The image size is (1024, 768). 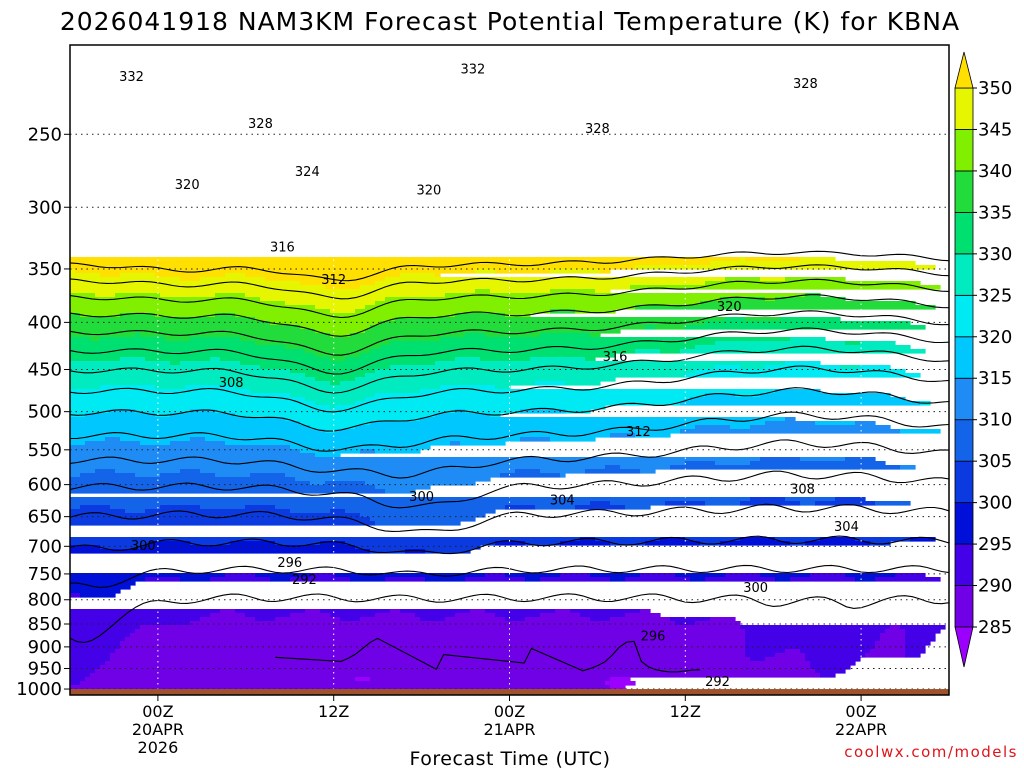 What do you see at coordinates (995, 503) in the screenshot?
I see `colorbar-tick-label: 300` at bounding box center [995, 503].